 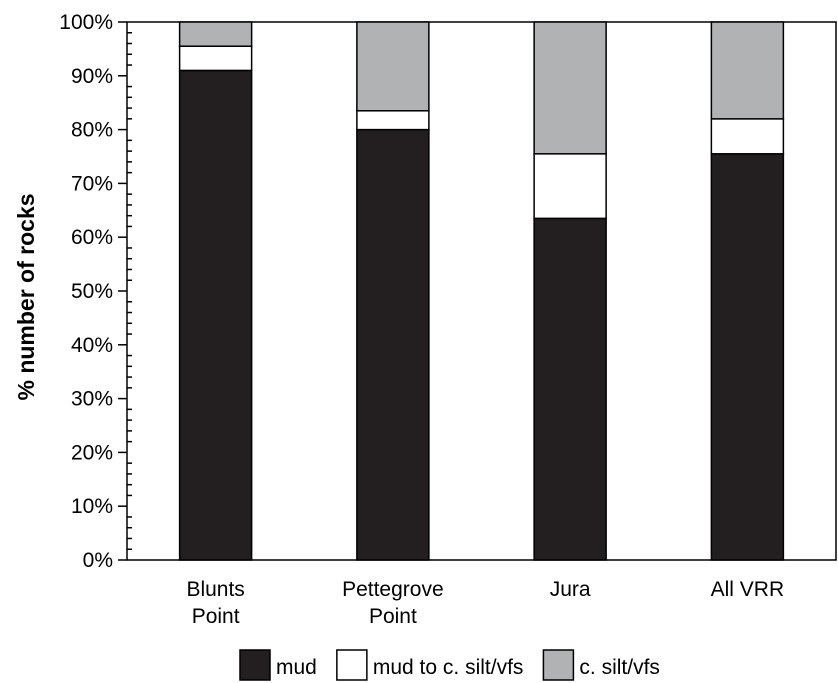 What do you see at coordinates (92, 399) in the screenshot?
I see `y-tick-label: 30%` at bounding box center [92, 399].